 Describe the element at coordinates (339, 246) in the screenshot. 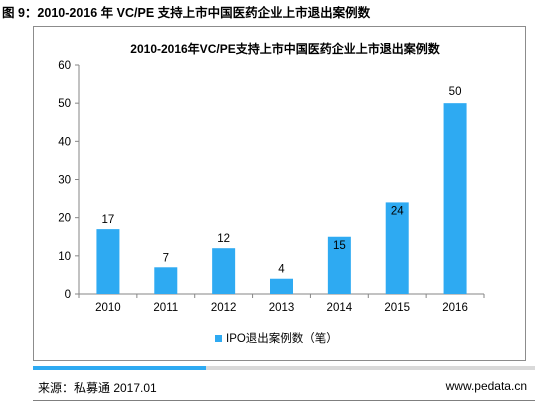

I see `data-label: 15` at that location.